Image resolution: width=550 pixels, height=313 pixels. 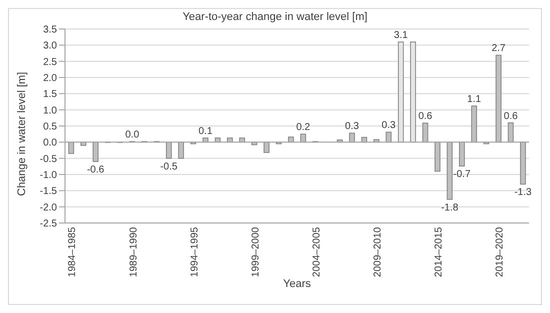 What do you see at coordinates (401, 35) in the screenshot?
I see `data-label: 3.1` at bounding box center [401, 35].